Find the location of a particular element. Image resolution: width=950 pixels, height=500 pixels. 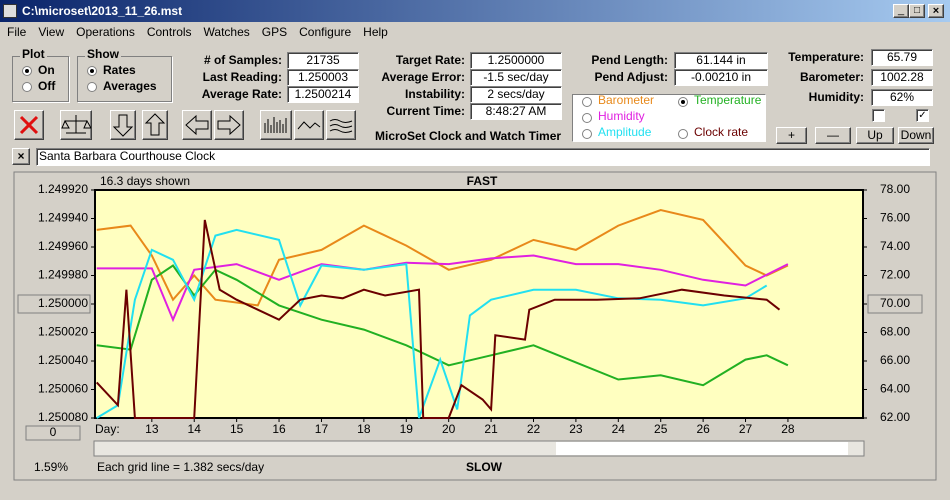

control-button: Up is located at coordinates (875, 135).